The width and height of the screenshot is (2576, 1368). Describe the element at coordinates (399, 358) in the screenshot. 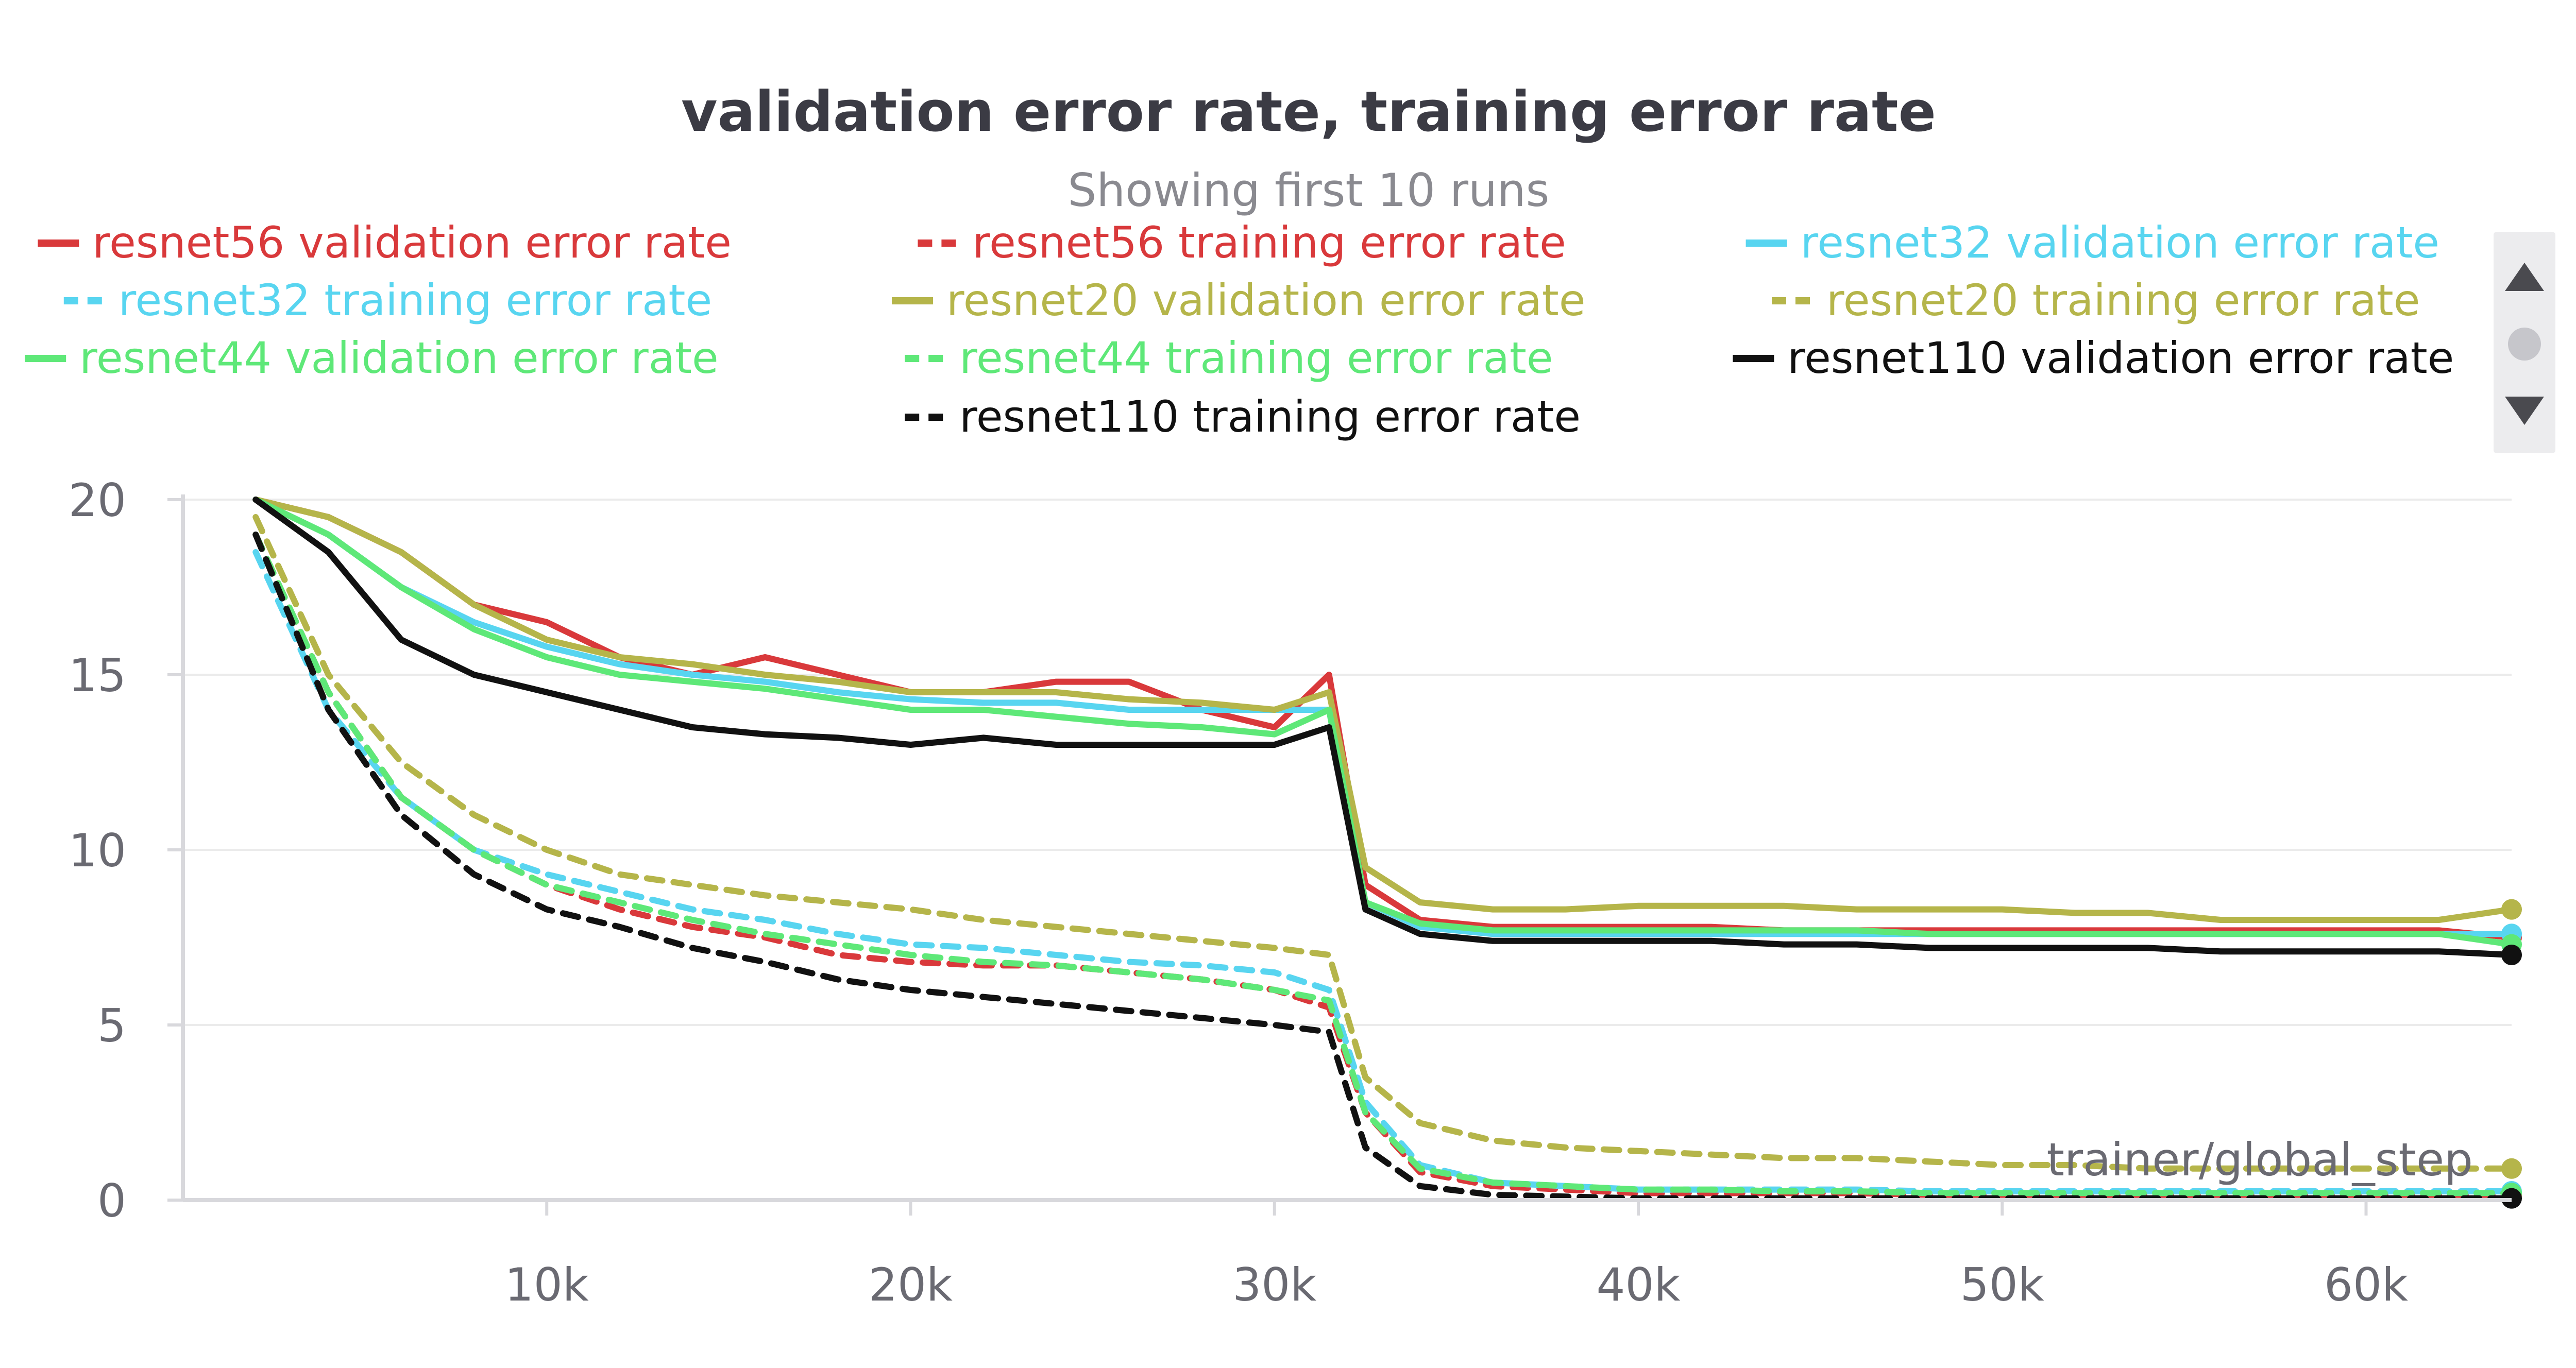

I see `legend-label-6: resnet44 validation error rate` at that location.